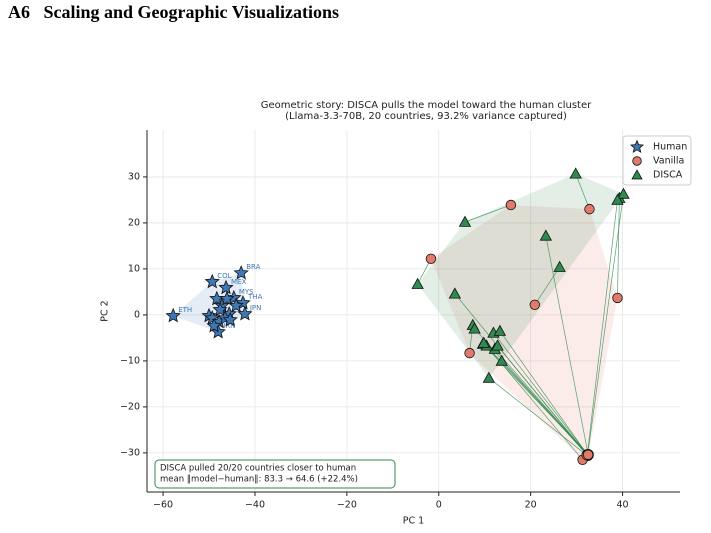 The height and width of the screenshot is (533, 711). What do you see at coordinates (130, 452) in the screenshot?
I see `y-tick-label: −30` at bounding box center [130, 452].